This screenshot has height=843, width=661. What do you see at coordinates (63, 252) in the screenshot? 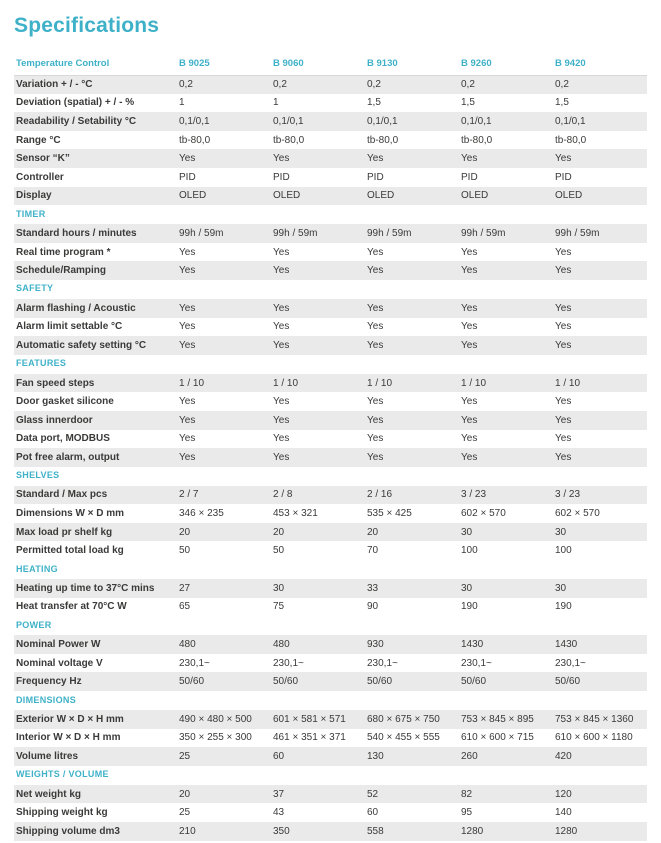
I see `spec-label: Real time program *` at bounding box center [63, 252].